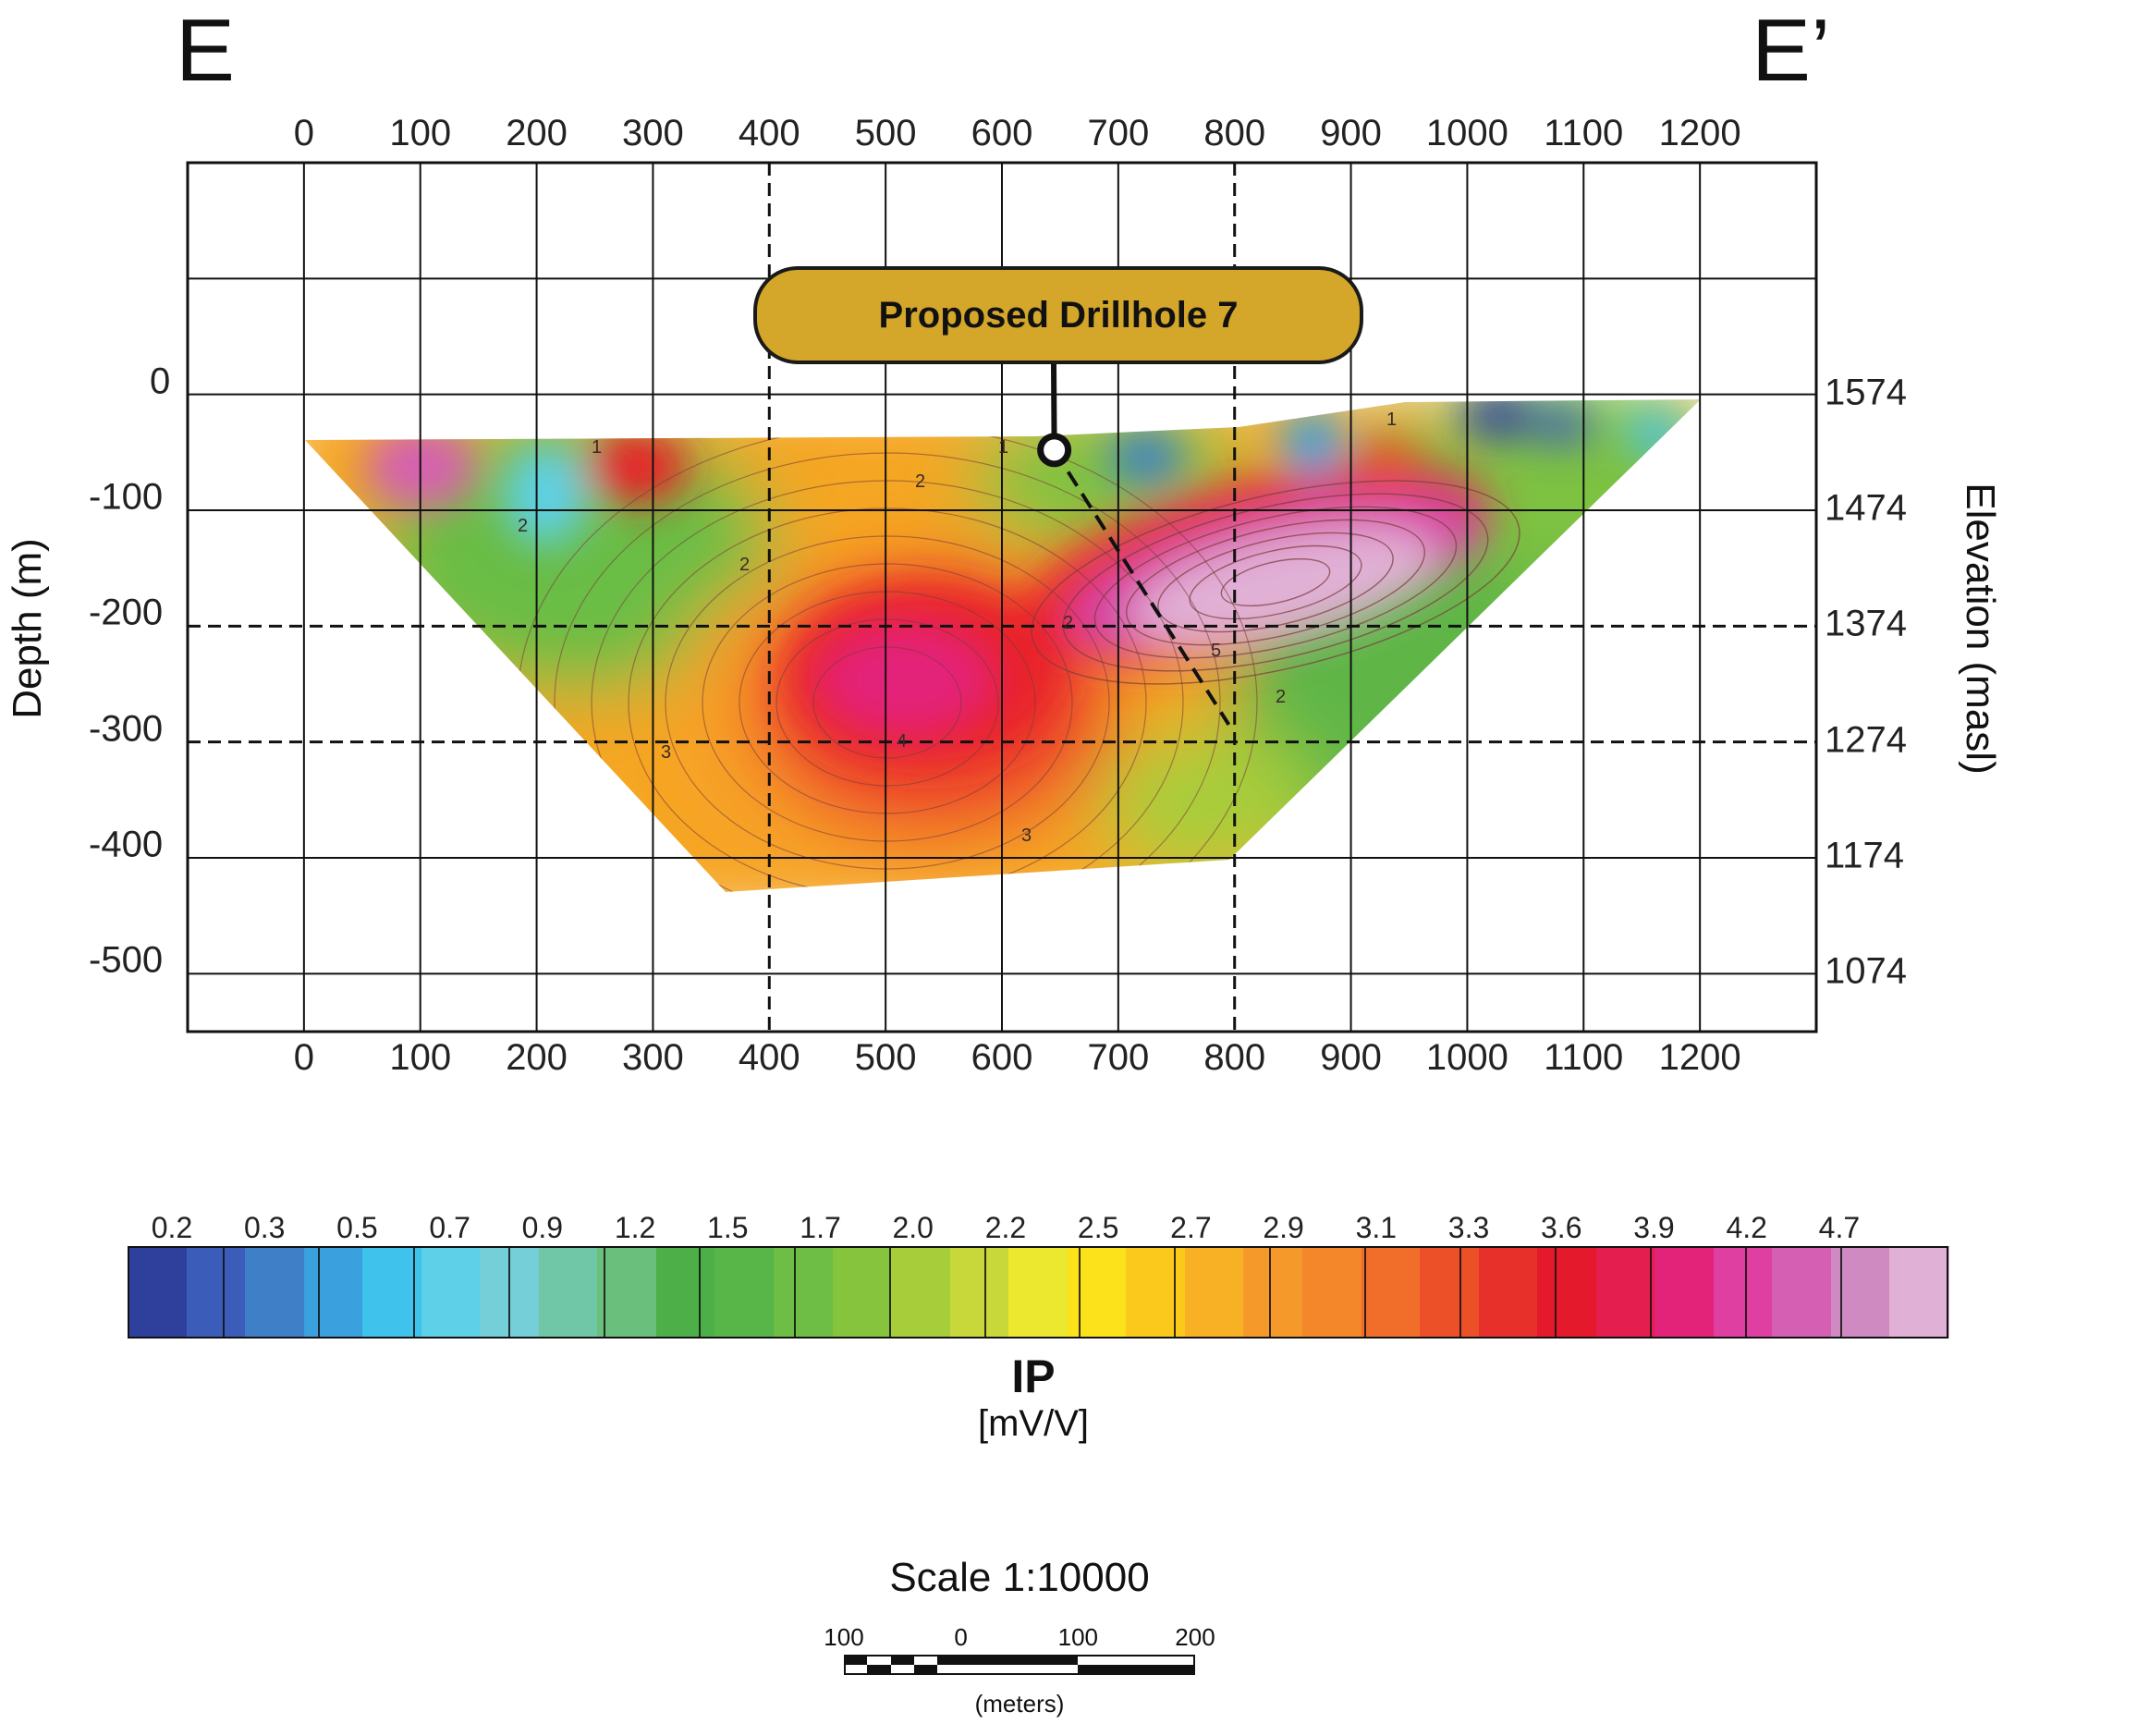  Describe the element at coordinates (1746, 1227) in the screenshot. I see `colorbar-tick-label: 4.2` at that location.